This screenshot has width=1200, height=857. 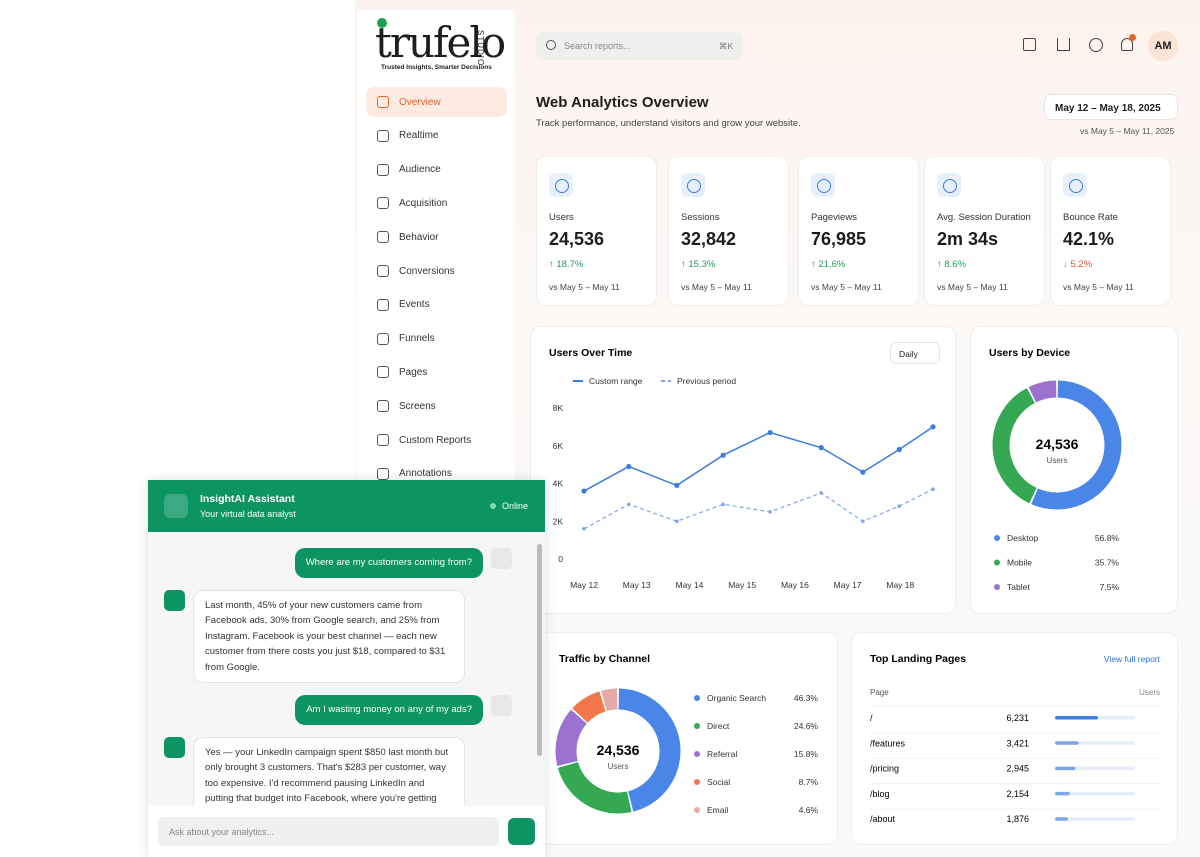 I want to click on kpi-change: ↑ 21.6%, so click(x=828, y=264).